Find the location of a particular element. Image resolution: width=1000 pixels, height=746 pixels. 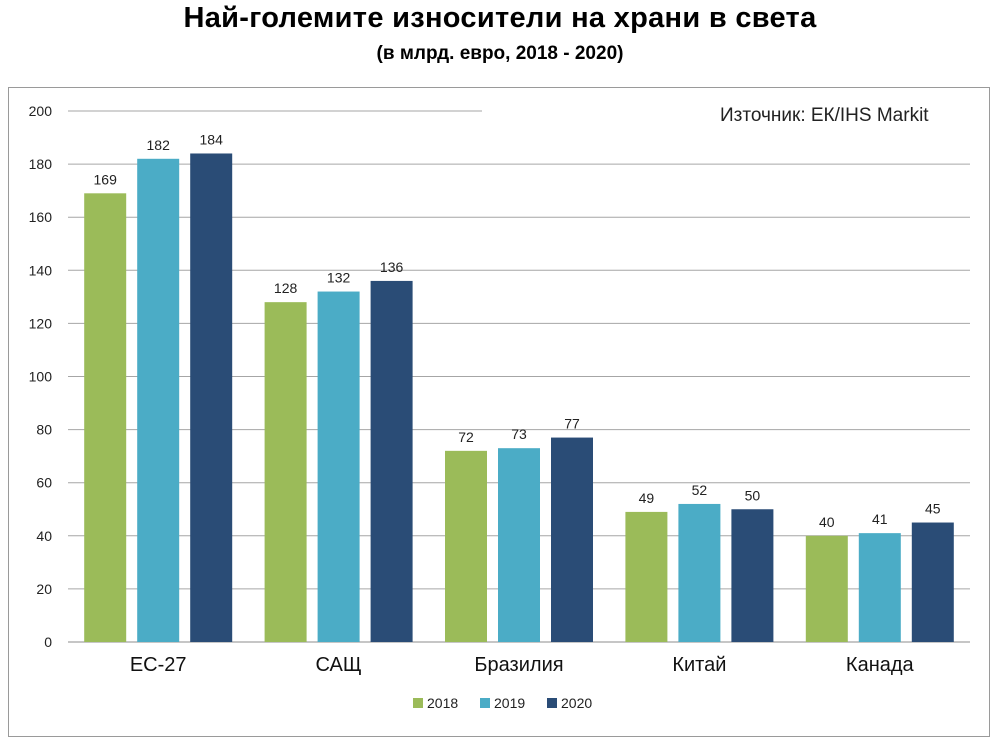

data-label: 132 is located at coordinates (339, 278).